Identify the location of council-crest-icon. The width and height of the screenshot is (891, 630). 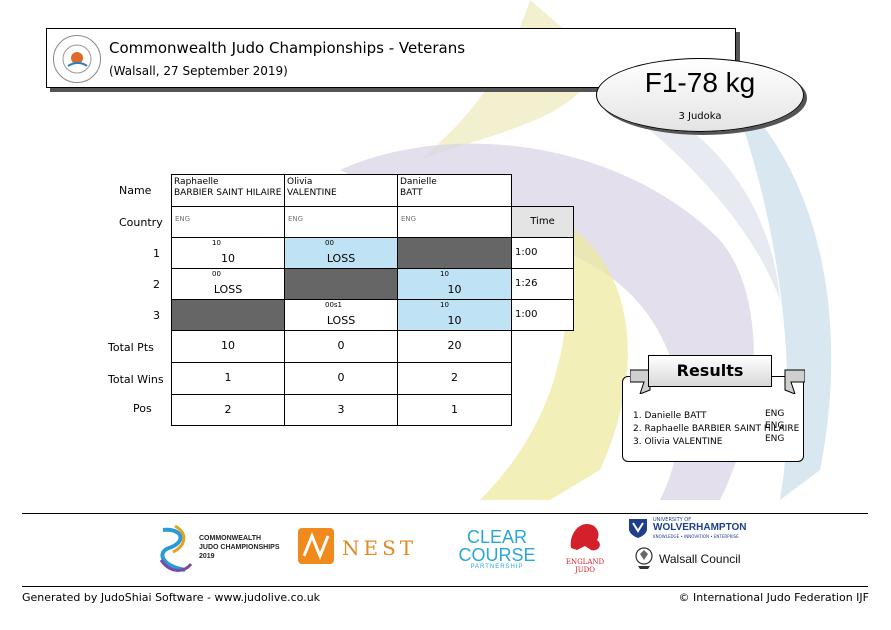
(644, 558).